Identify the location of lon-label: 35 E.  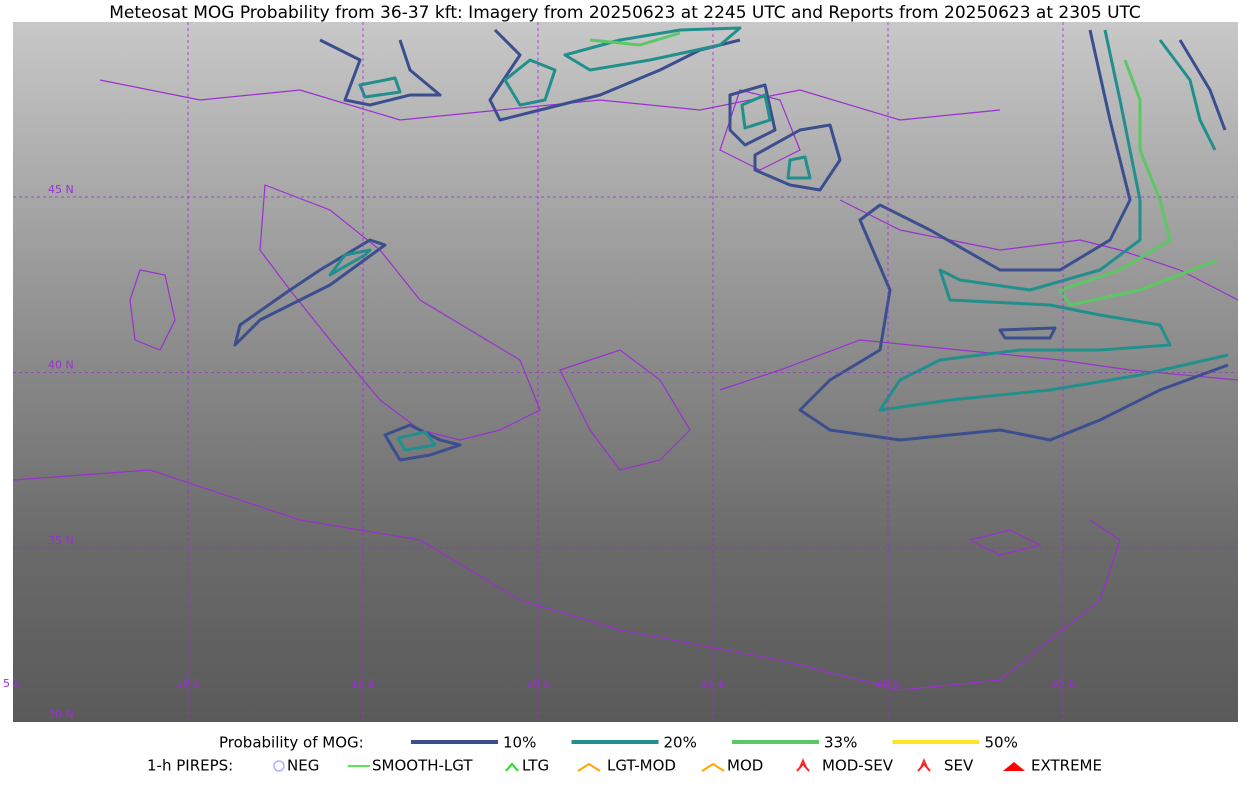
(1063, 683).